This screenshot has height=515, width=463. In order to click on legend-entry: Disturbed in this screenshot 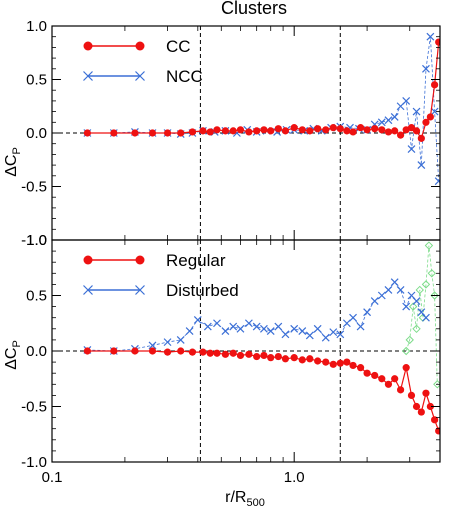, I will do `click(161, 290)`.